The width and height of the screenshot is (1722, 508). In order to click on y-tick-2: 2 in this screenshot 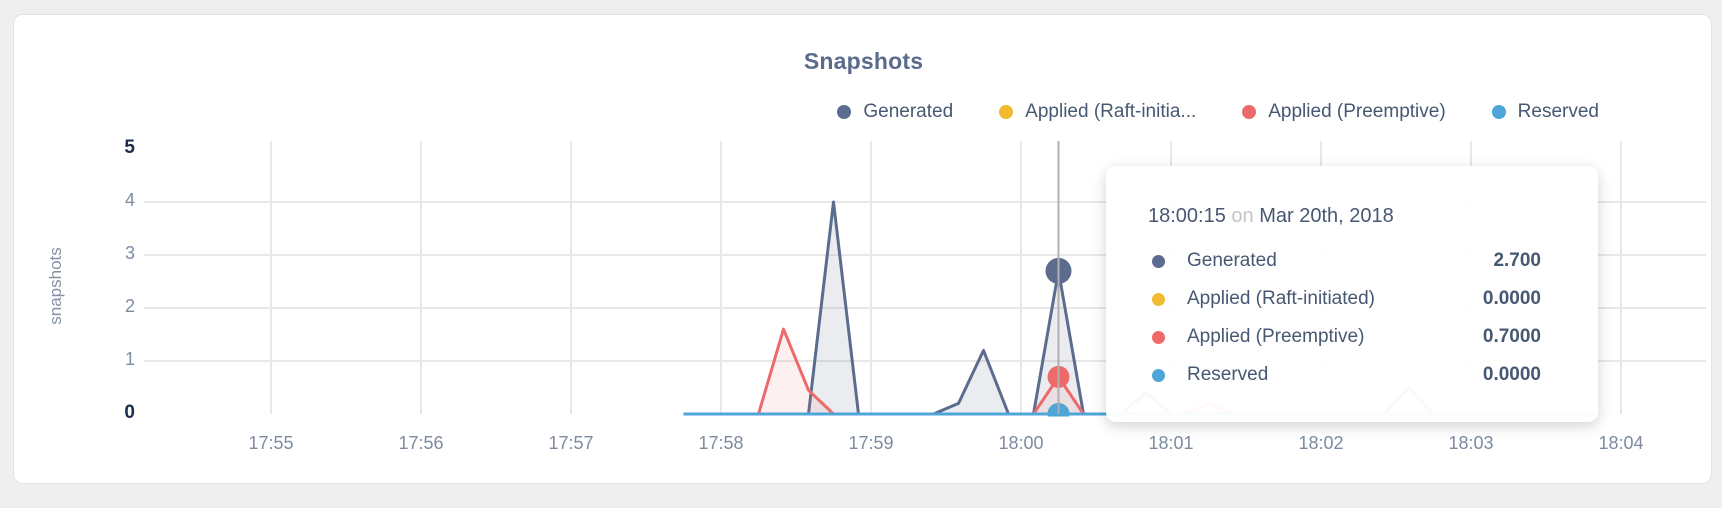, I will do `click(129, 306)`.